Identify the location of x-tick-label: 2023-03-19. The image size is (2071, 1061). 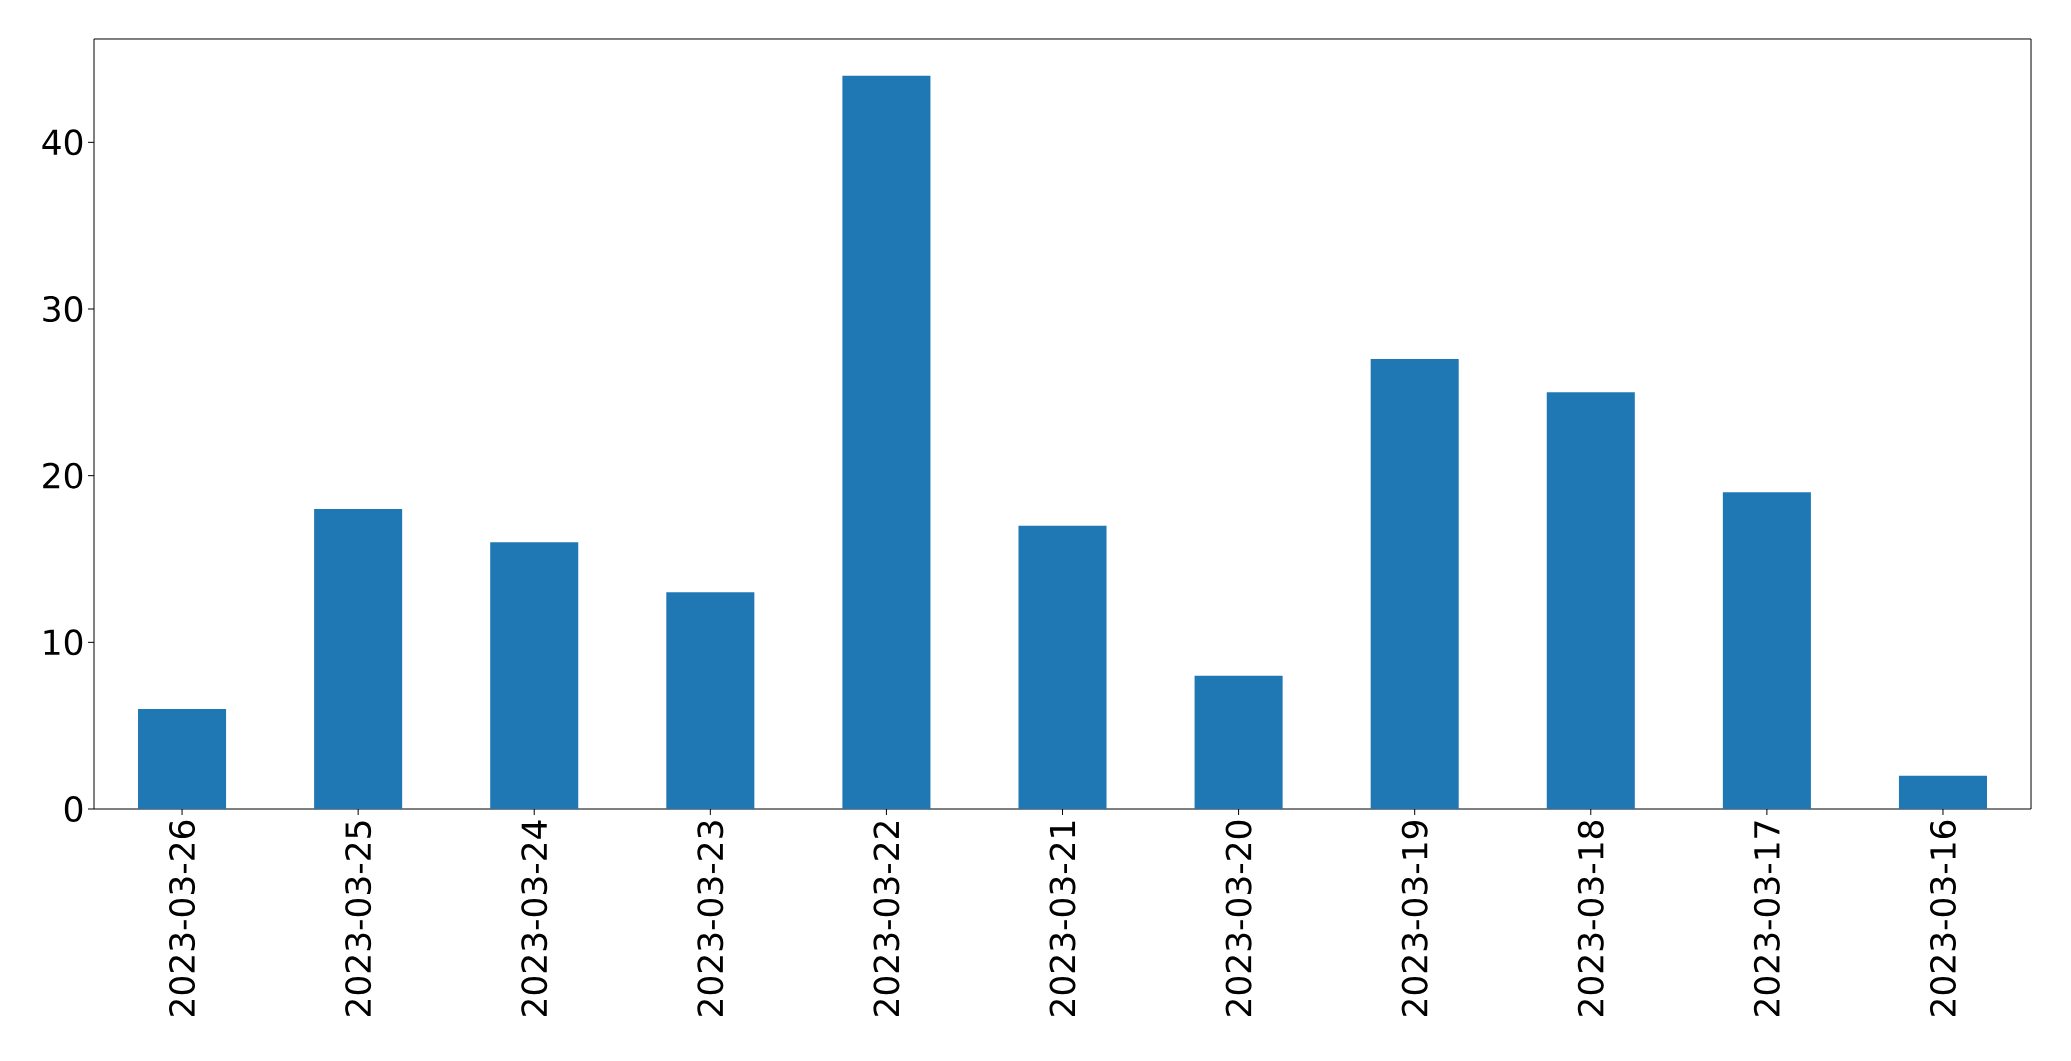
(1414, 918).